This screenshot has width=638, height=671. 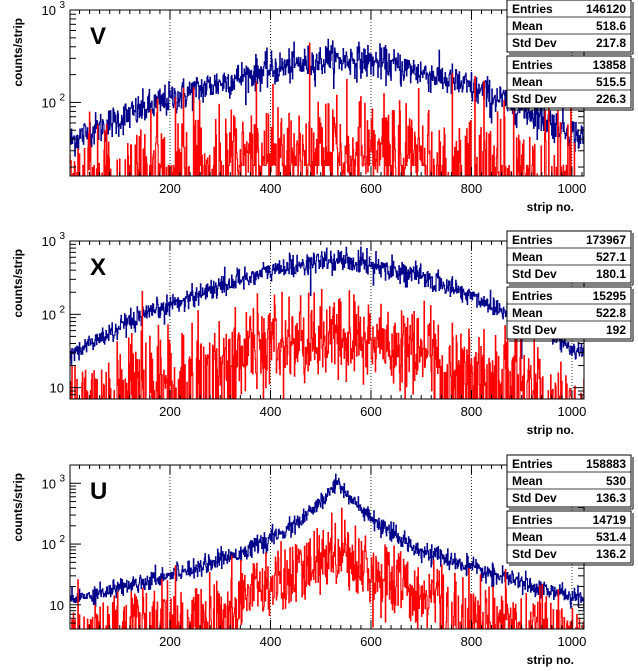 I want to click on stats-value: 13858, so click(x=610, y=65).